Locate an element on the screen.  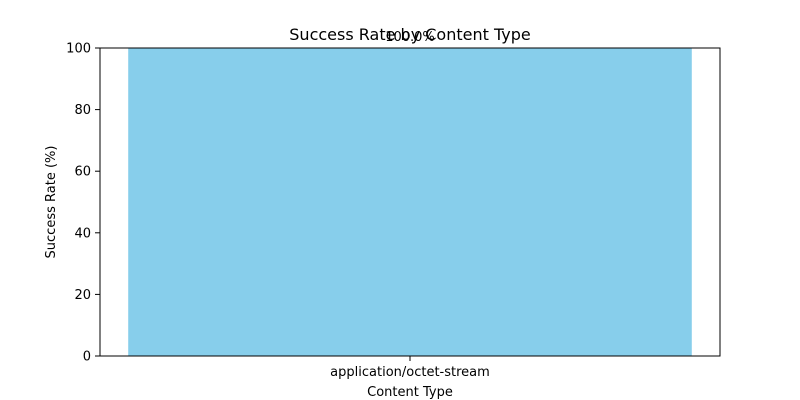
y-tick-label: 80 is located at coordinates (82, 110).